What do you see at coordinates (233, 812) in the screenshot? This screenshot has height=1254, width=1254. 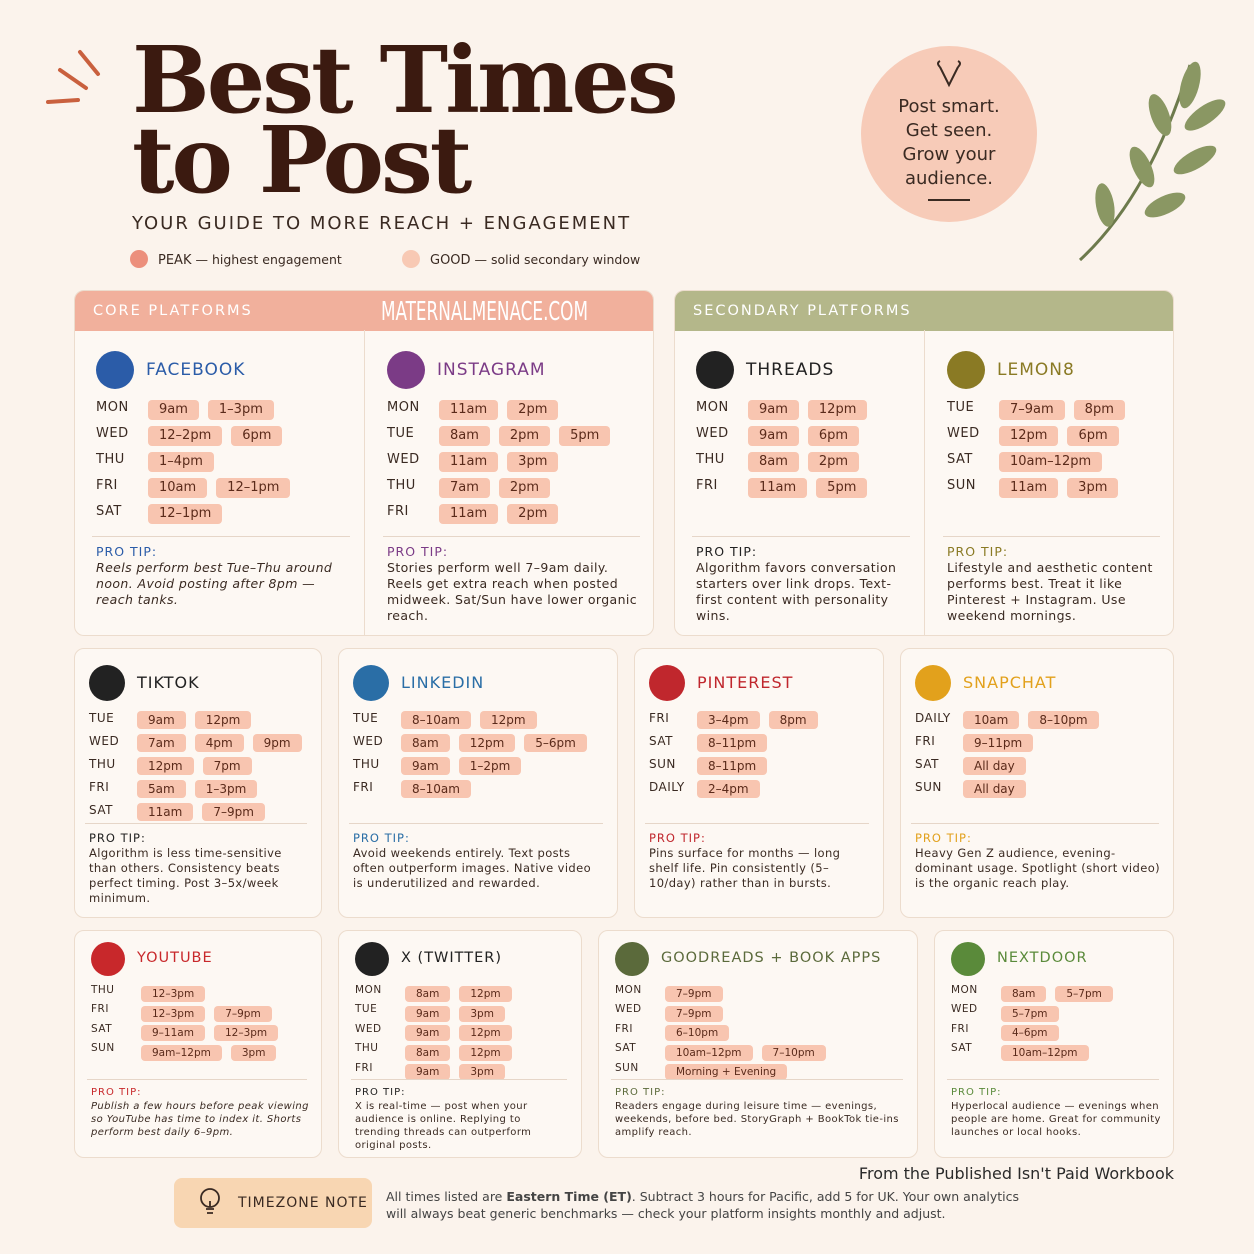 I see `time-pill: 7–9pm` at bounding box center [233, 812].